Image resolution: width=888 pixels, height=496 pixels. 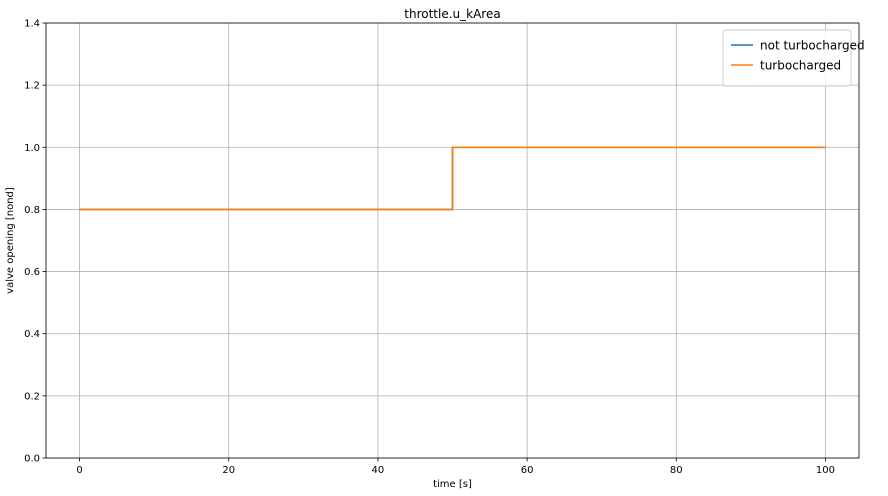 I want to click on y-axis: 0.0 0.2 0.4 0.6 0.8 1.0 1.2 1.4, so click(x=35, y=242).